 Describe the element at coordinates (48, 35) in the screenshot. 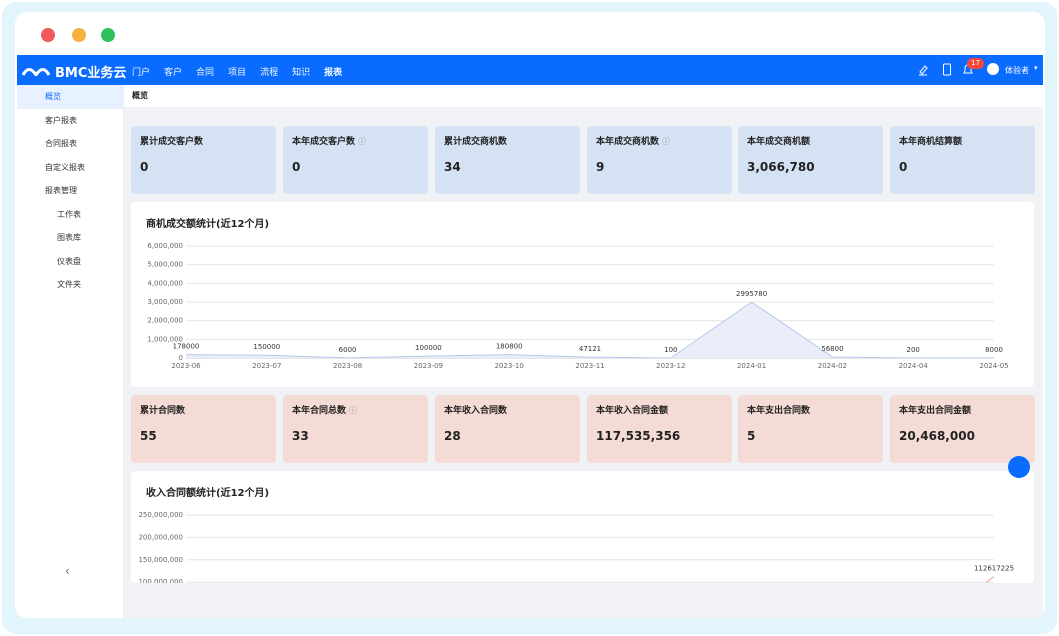

I see `close-button` at that location.